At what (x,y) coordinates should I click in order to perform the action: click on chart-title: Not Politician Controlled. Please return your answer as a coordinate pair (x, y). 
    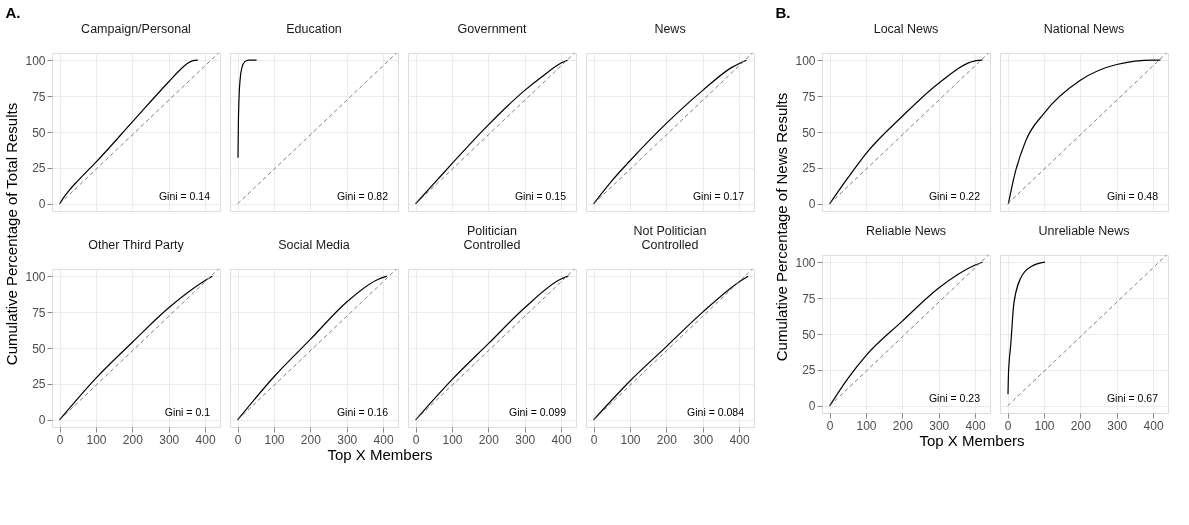
    Looking at the image, I should click on (670, 237).